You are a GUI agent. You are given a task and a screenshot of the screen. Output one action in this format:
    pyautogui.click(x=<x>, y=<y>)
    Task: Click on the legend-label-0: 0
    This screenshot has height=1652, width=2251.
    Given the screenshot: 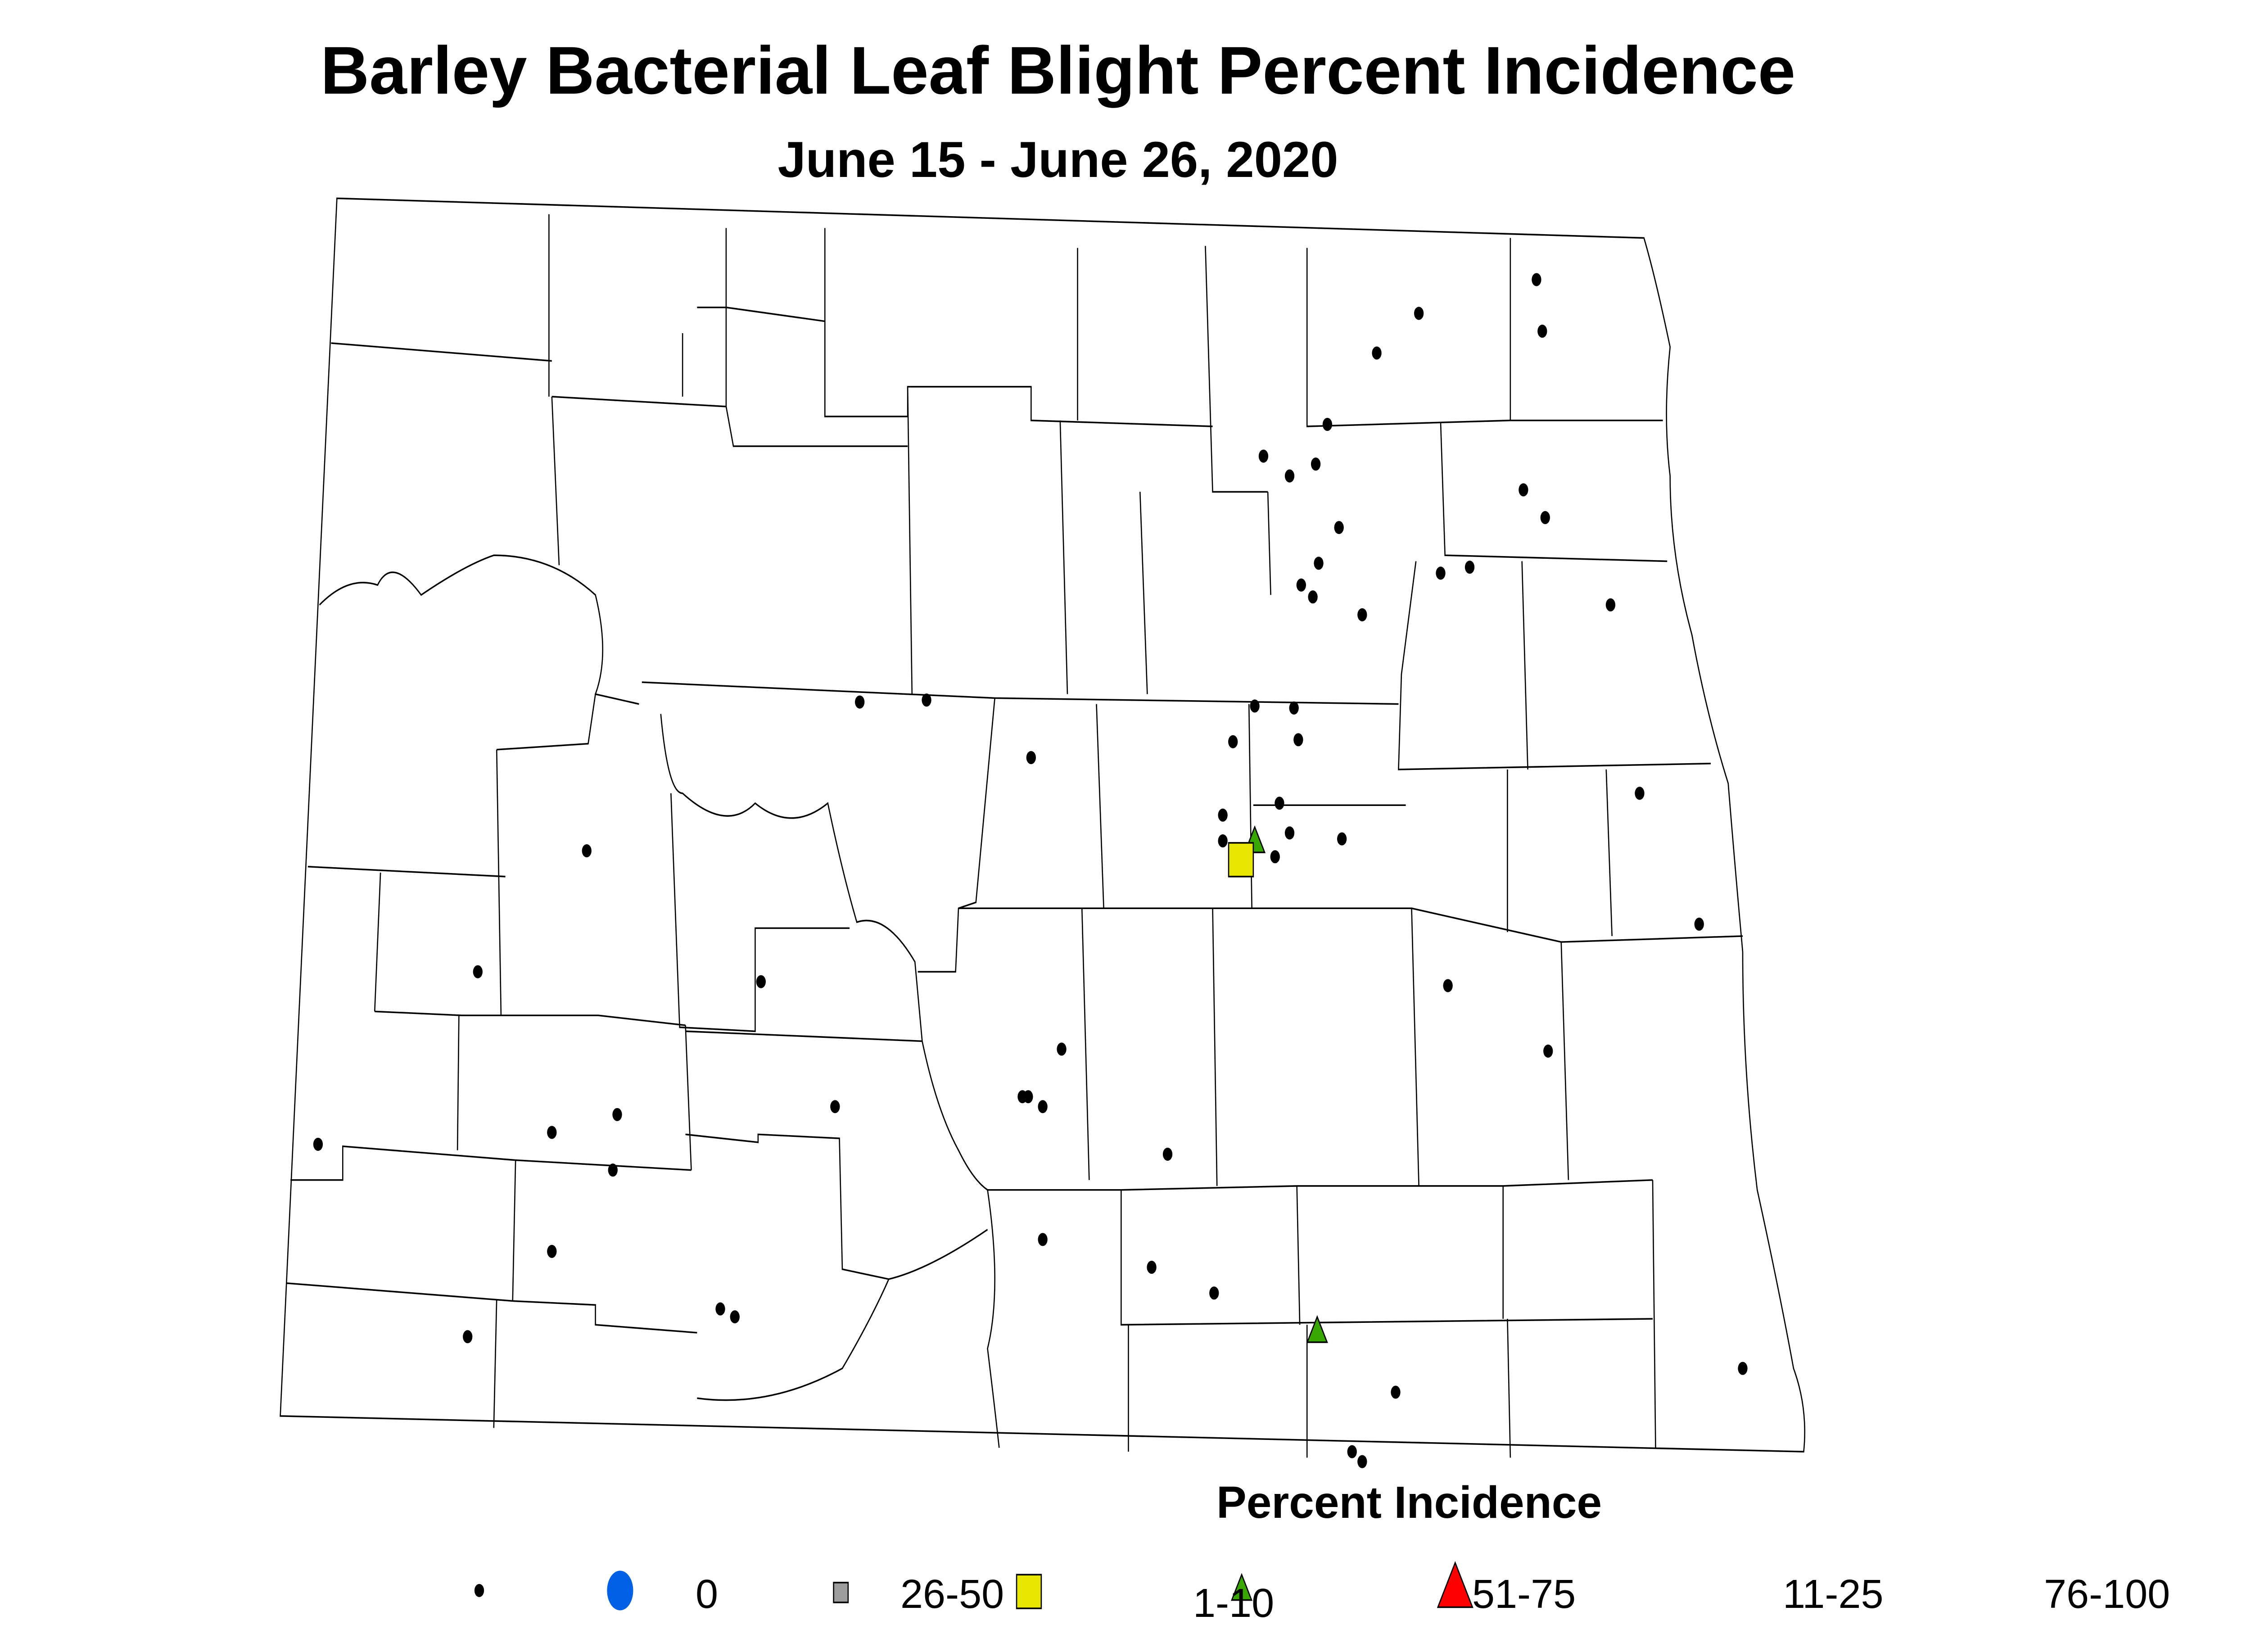 What is the action you would take?
    pyautogui.click(x=708, y=1595)
    